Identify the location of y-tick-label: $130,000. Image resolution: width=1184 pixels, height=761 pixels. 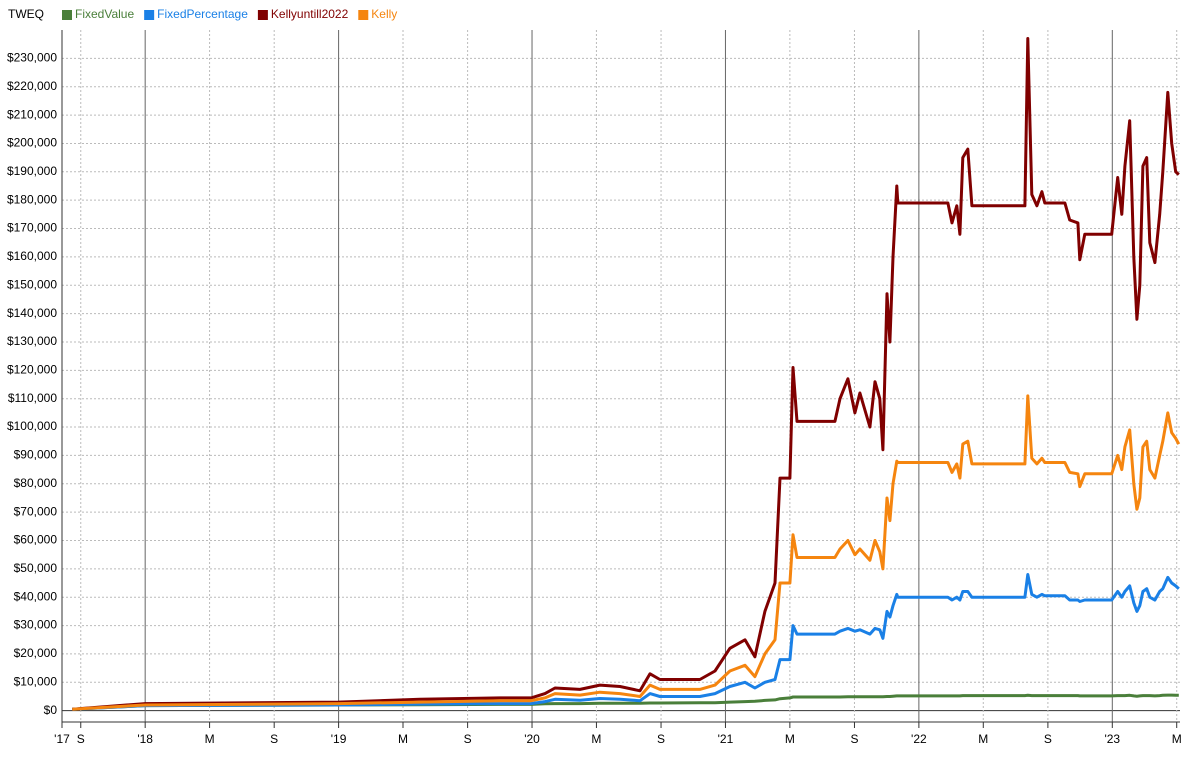
(32, 341).